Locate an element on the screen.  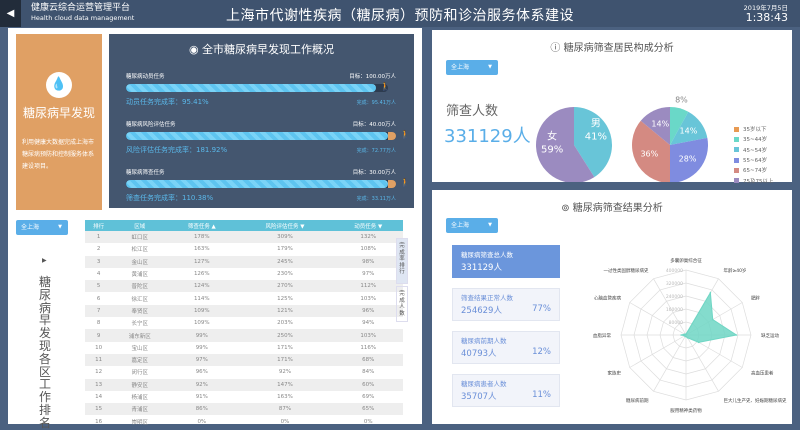
radar-axis-label: 服用精神类药物 is located at coordinates (686, 410).